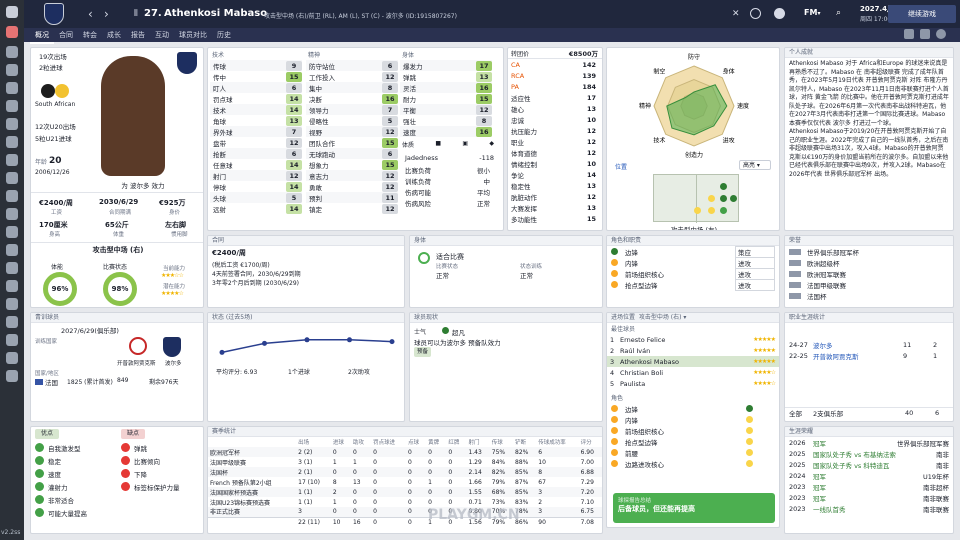  I want to click on attribute-row: 无球跑动 6, so click(352, 153).